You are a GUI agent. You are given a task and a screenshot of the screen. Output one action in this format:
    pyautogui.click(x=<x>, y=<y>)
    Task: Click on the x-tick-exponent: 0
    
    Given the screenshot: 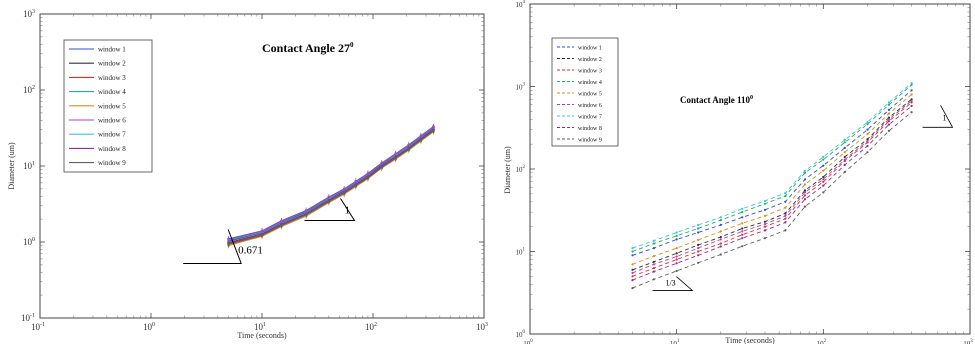 What is the action you would take?
    pyautogui.click(x=153, y=325)
    